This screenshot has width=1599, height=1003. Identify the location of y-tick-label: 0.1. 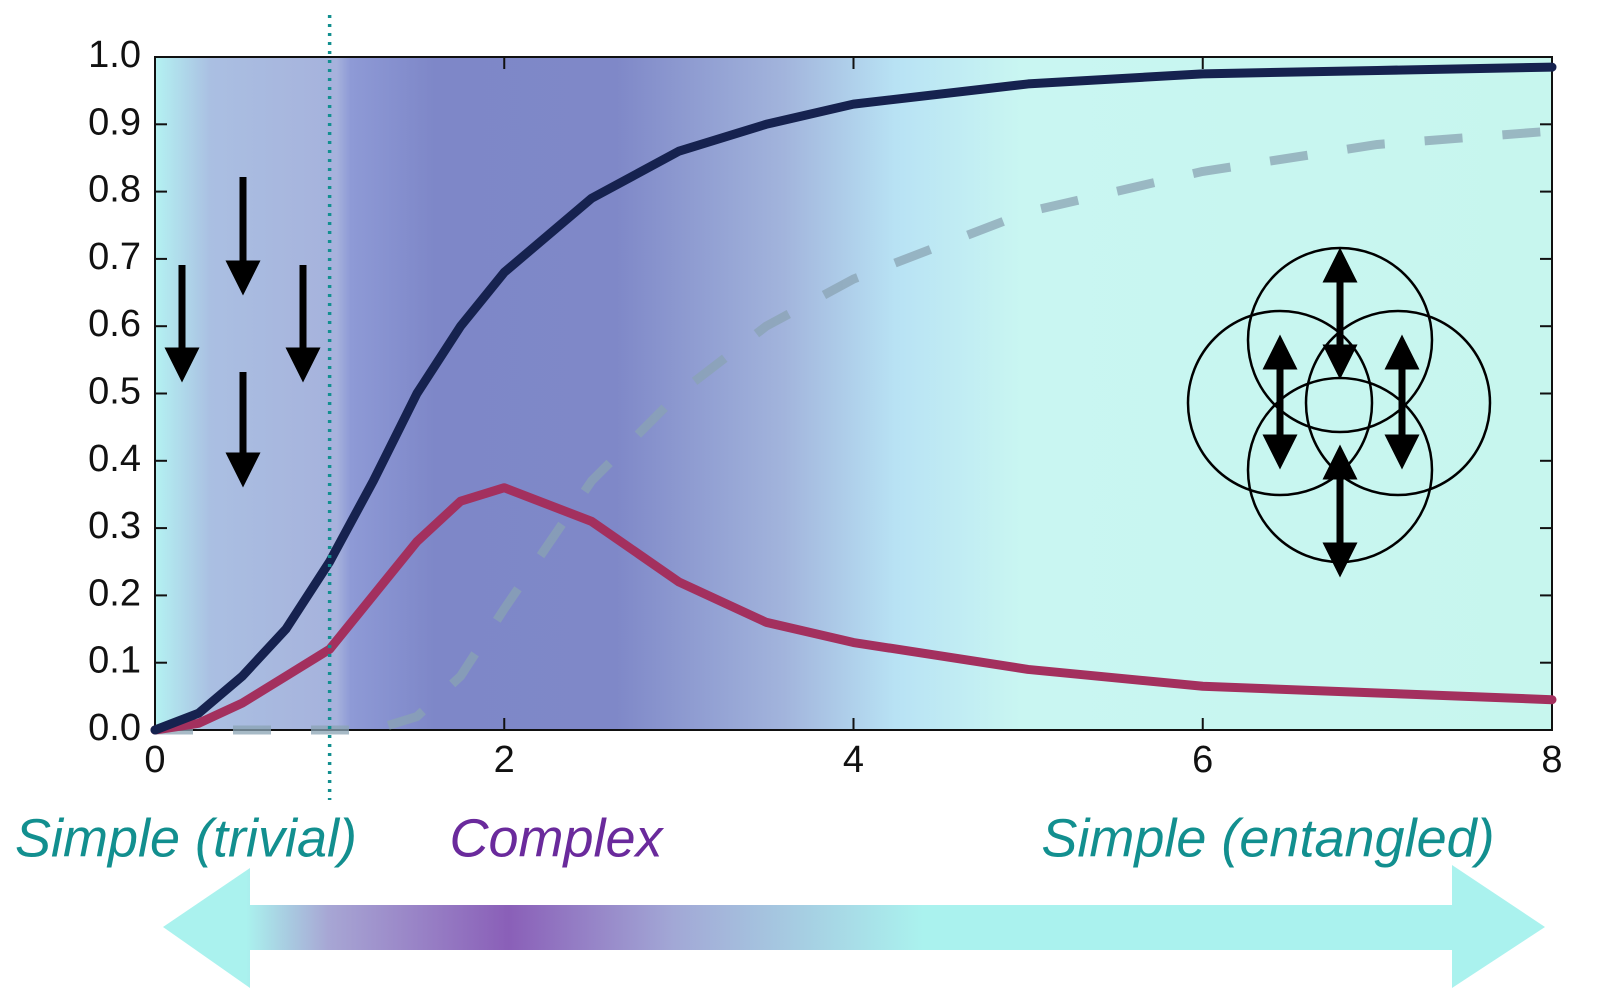
(114, 661).